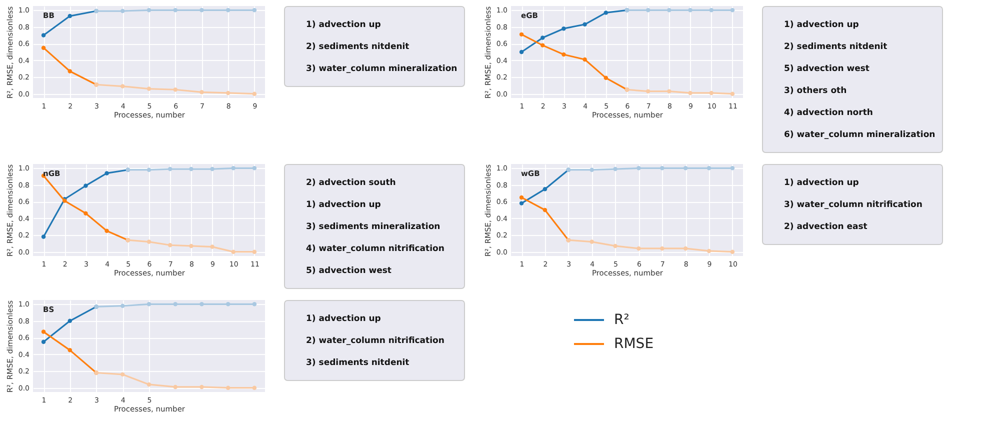 This screenshot has width=995, height=437. Describe the element at coordinates (826, 227) in the screenshot. I see `text: 2) advection east` at that location.